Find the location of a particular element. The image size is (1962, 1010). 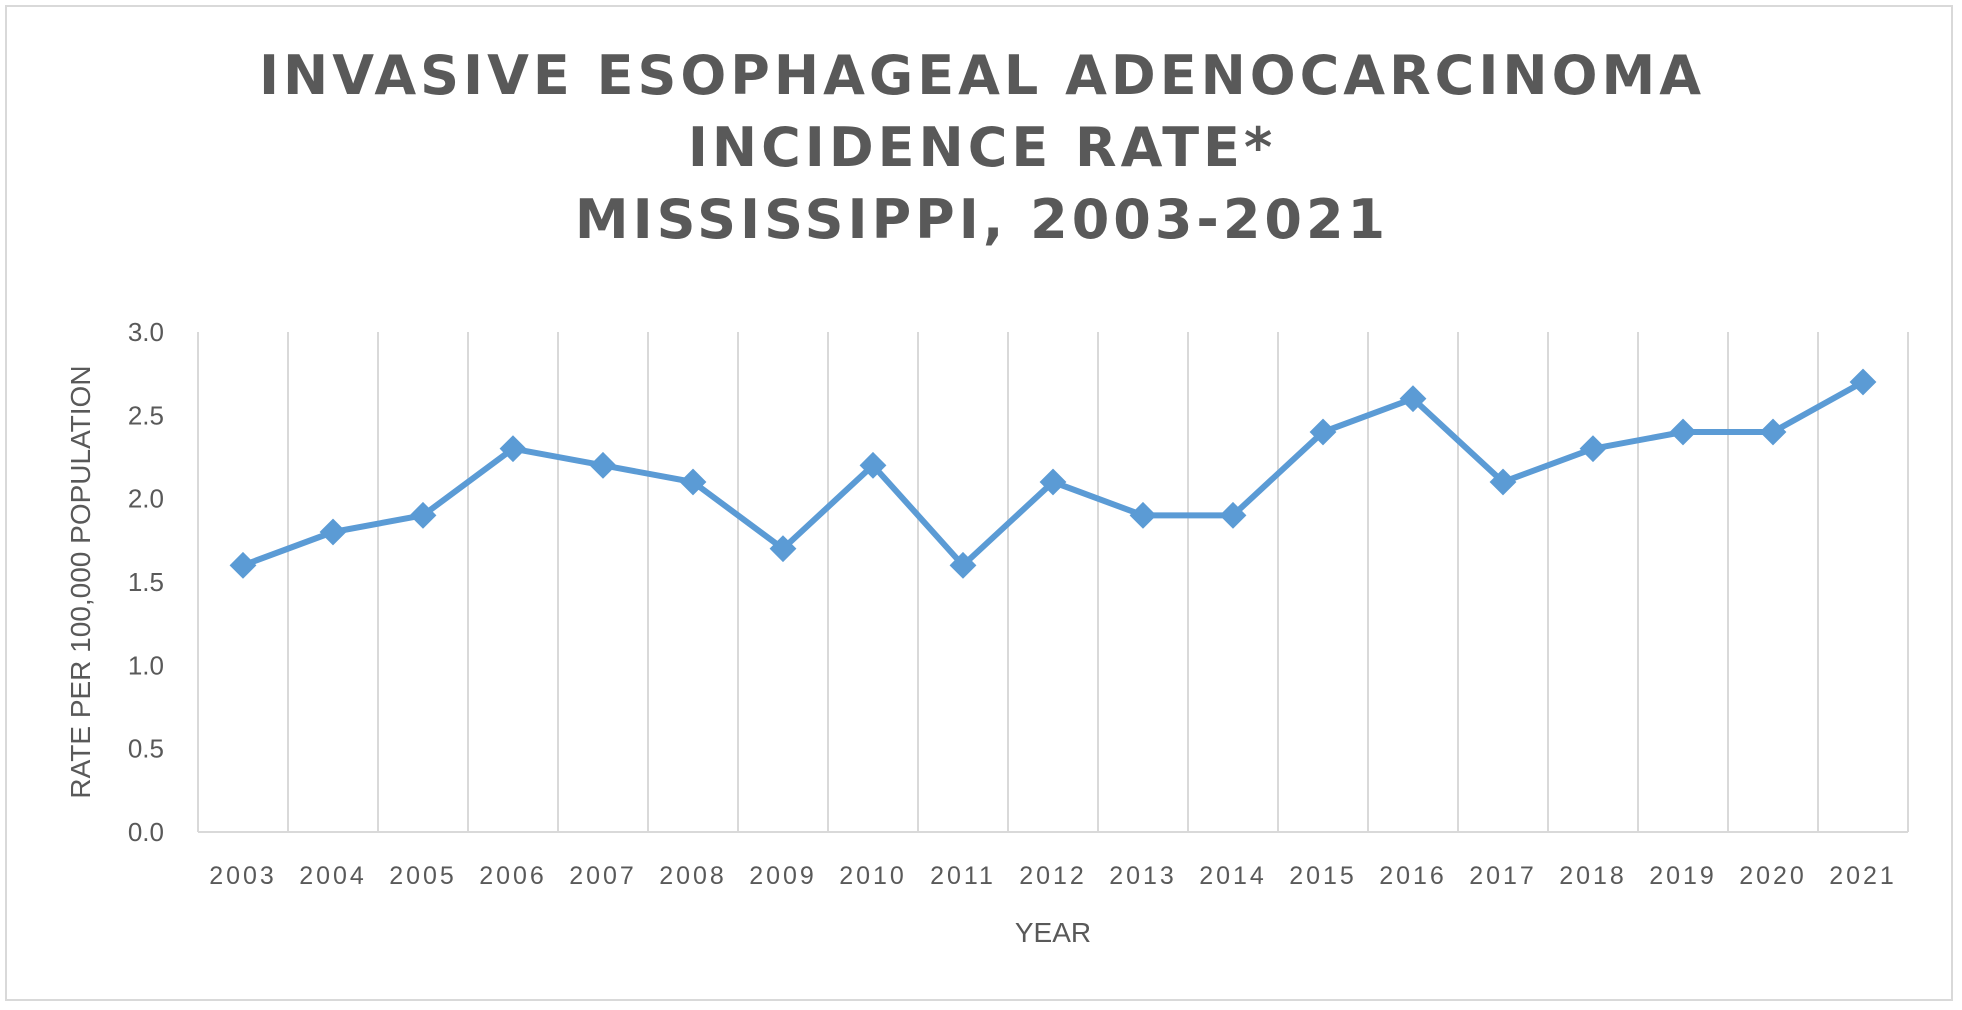

y-tick-label: 1.5 is located at coordinates (146, 582).